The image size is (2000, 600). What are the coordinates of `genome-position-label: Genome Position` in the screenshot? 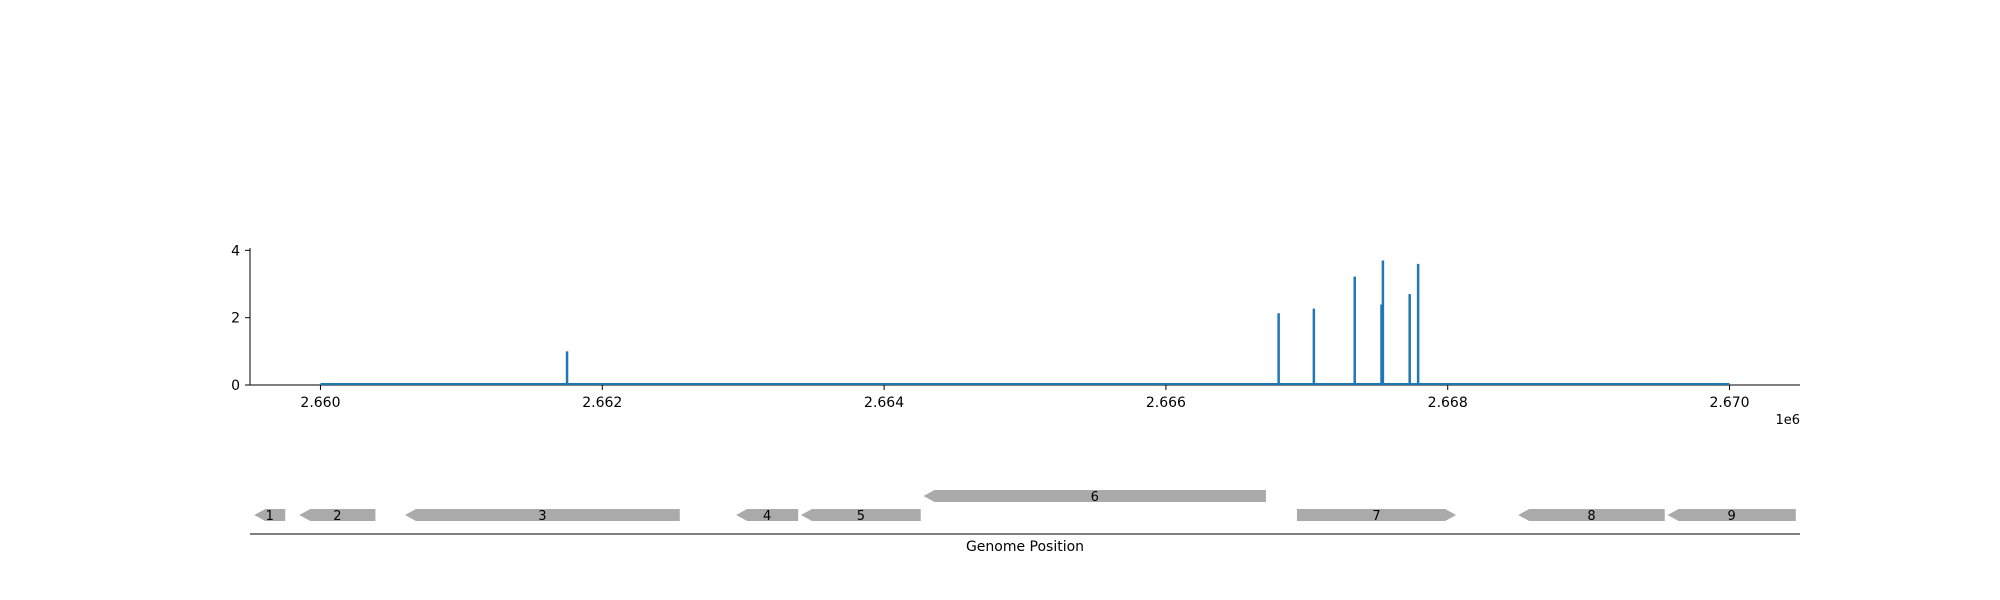 It's located at (1025, 547).